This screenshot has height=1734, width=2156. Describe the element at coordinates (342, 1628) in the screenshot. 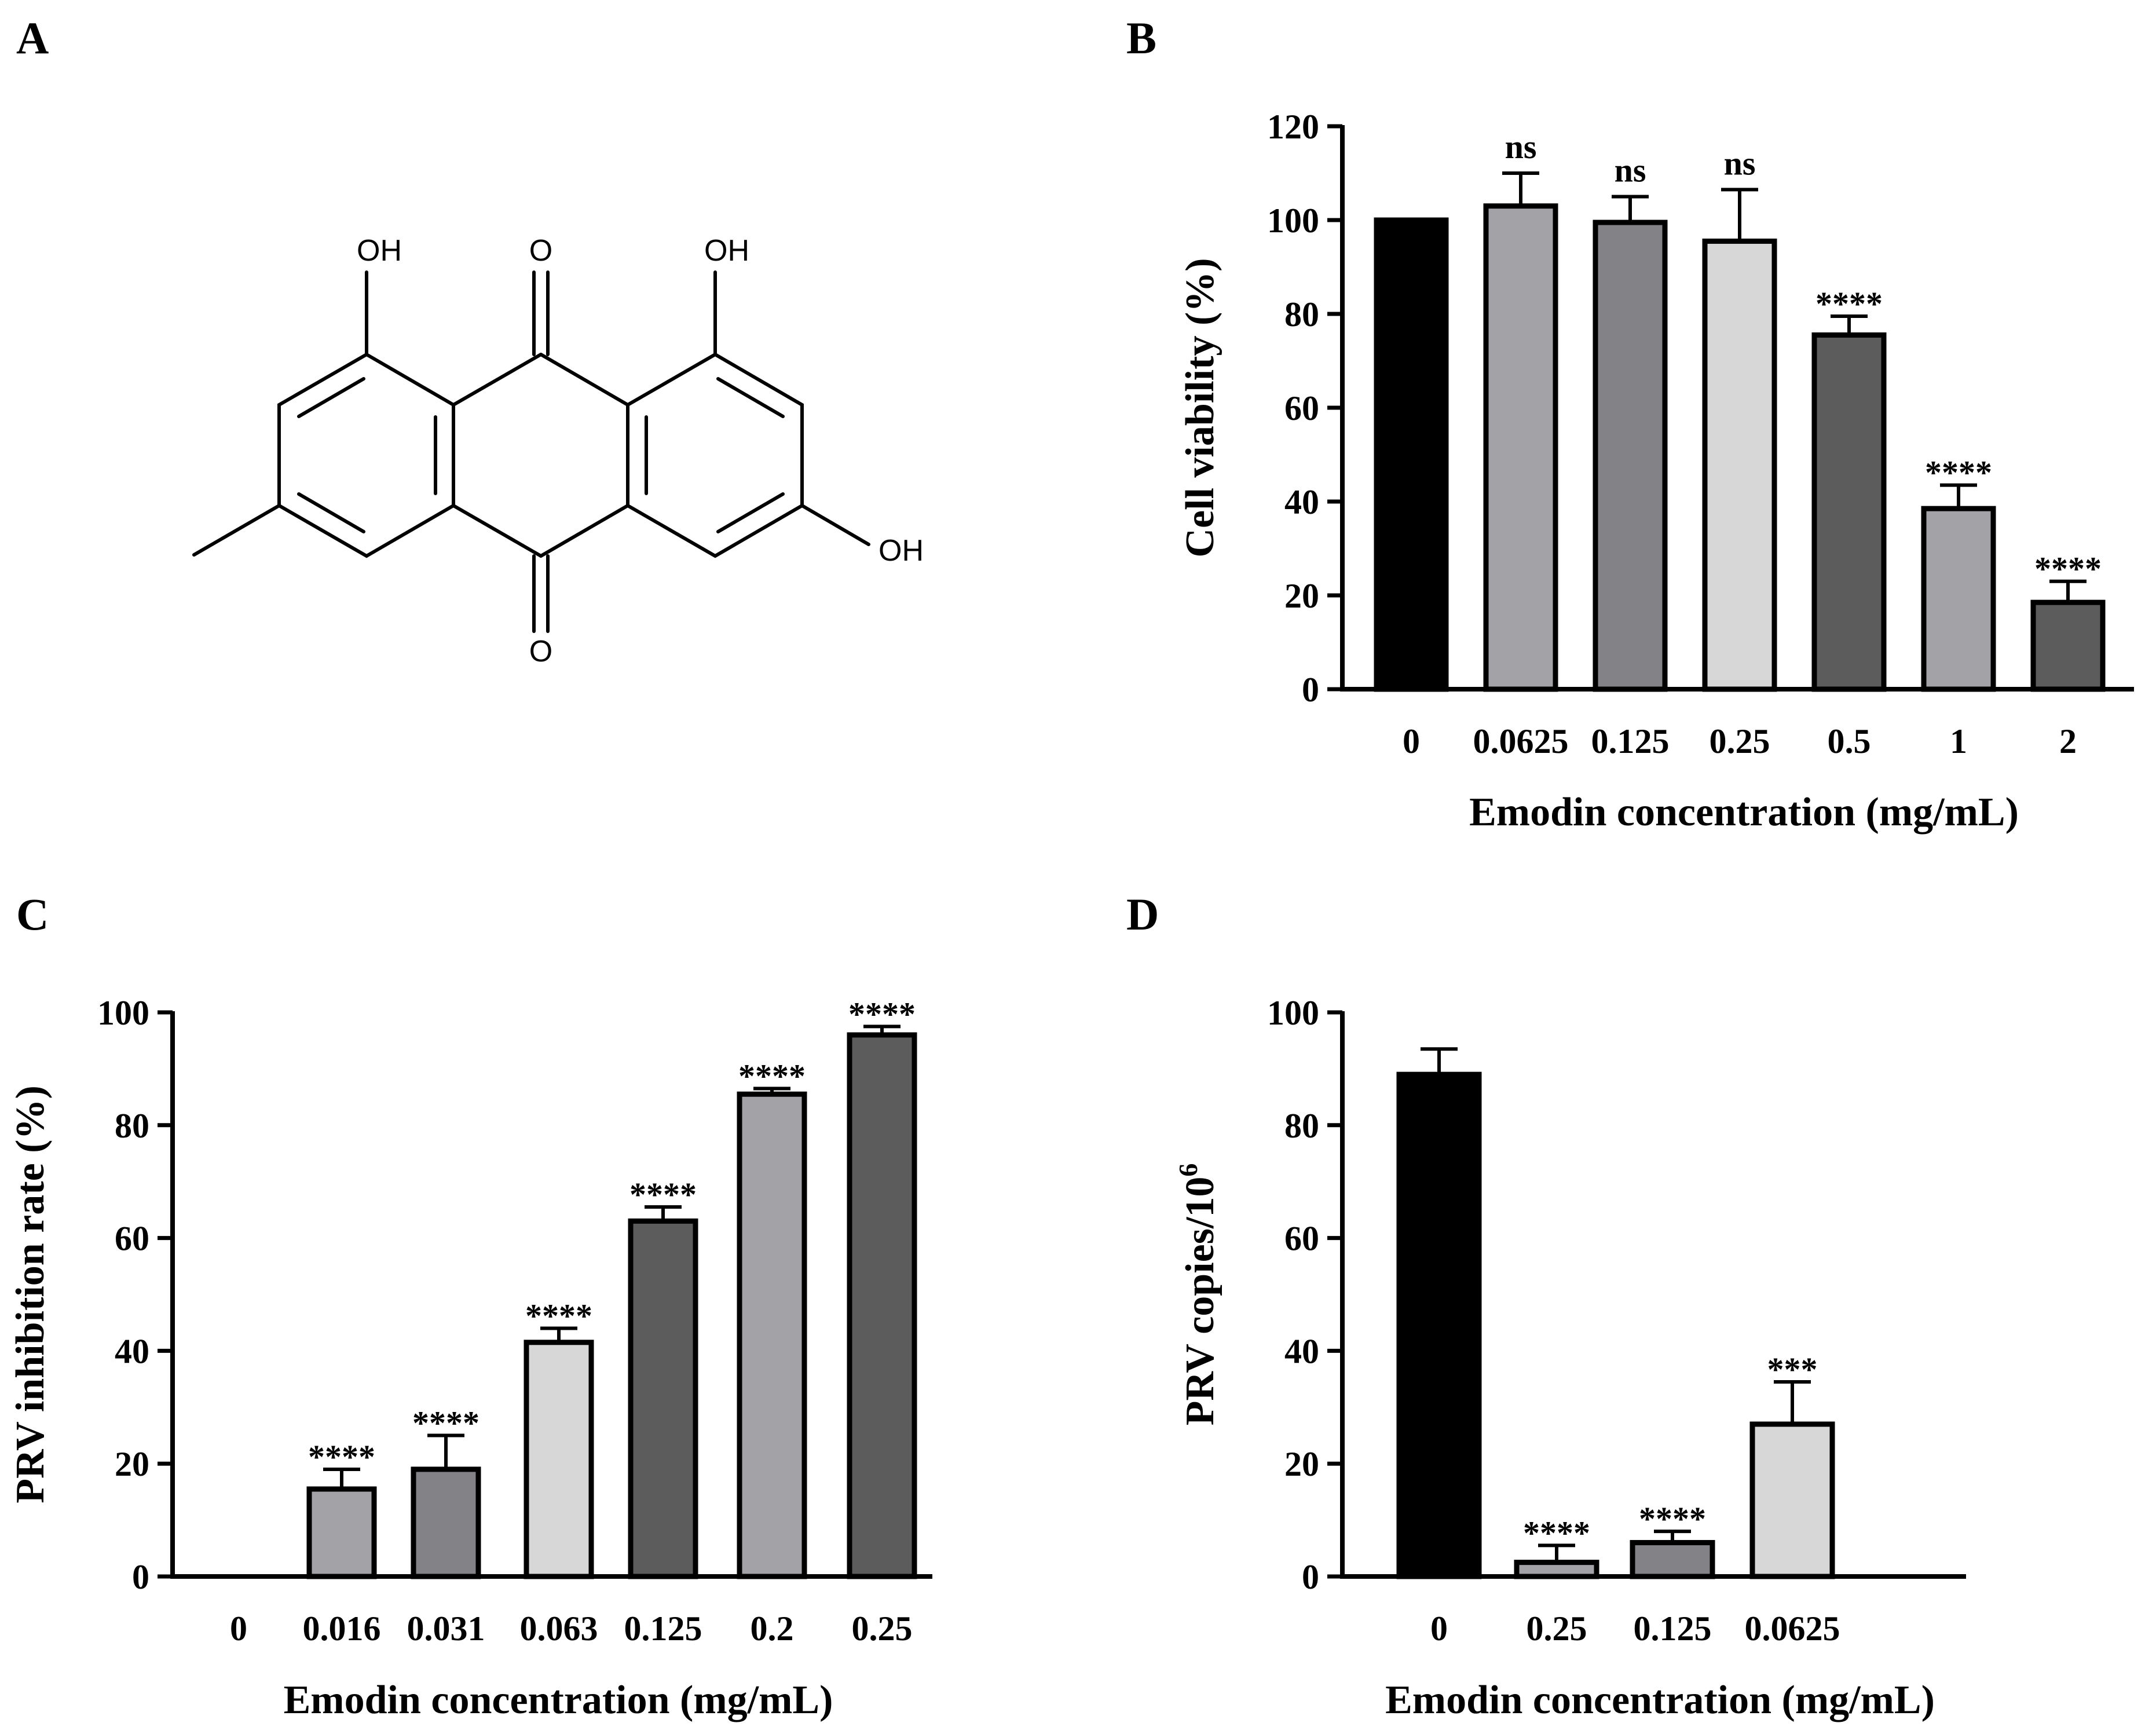

I see `chart-c-x-tick-label: 0.016` at that location.